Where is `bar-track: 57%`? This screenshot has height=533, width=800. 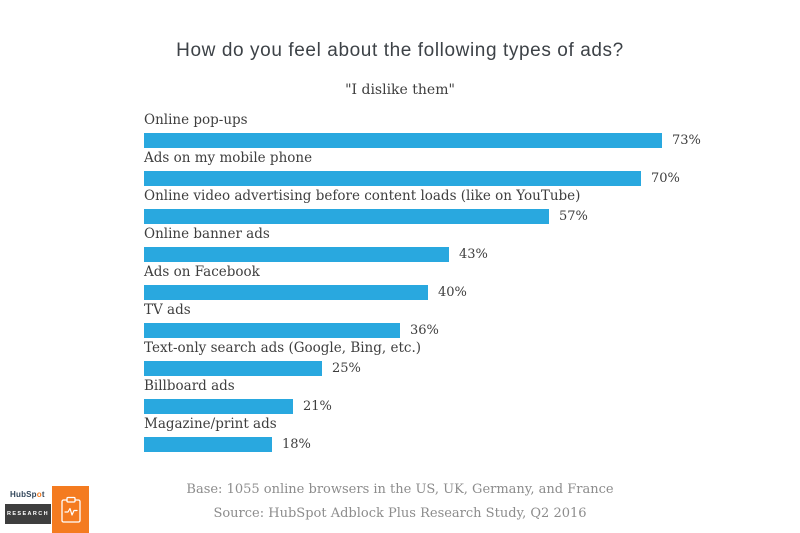
bar-track: 57% is located at coordinates (472, 216).